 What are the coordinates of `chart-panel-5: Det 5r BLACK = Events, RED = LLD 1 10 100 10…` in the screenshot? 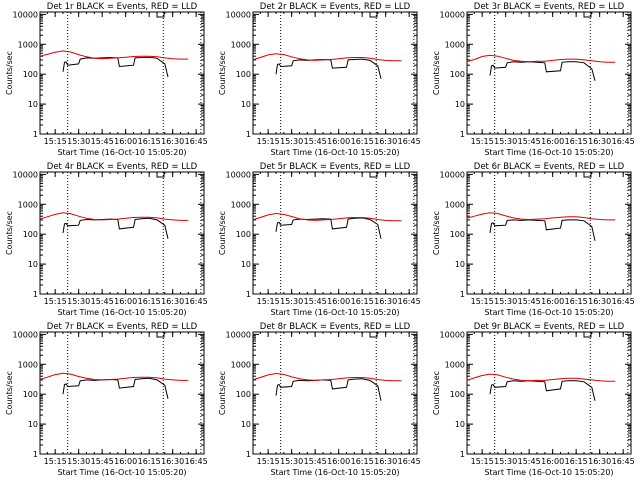 It's located at (319, 239).